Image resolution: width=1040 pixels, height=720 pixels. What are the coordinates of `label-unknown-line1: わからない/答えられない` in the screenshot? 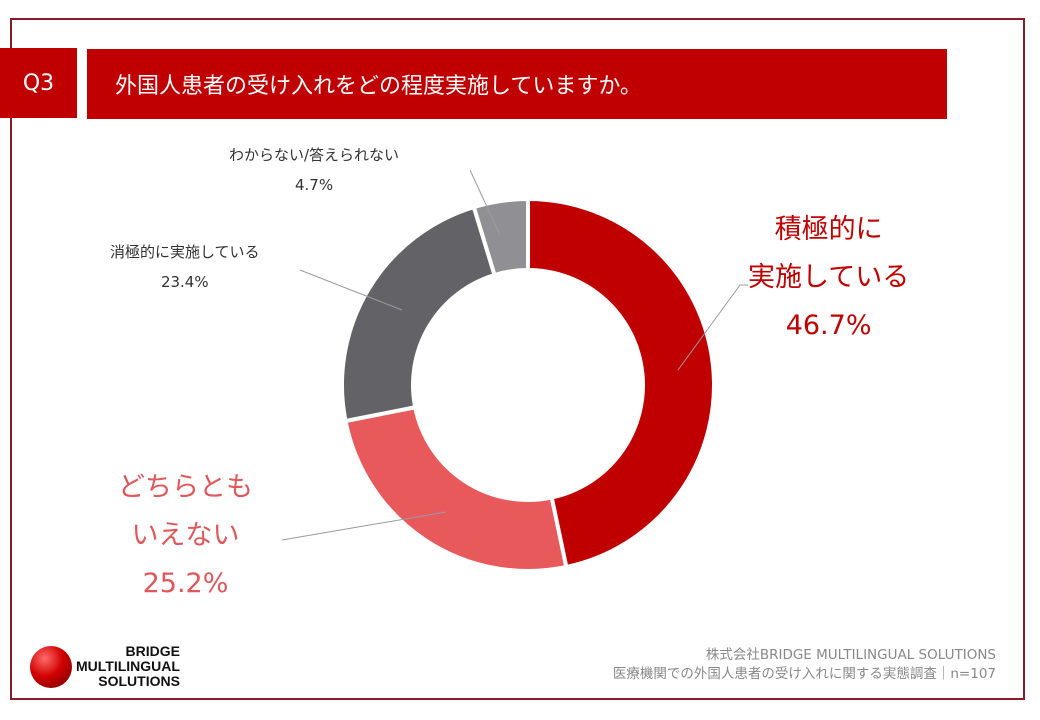 It's located at (314, 155).